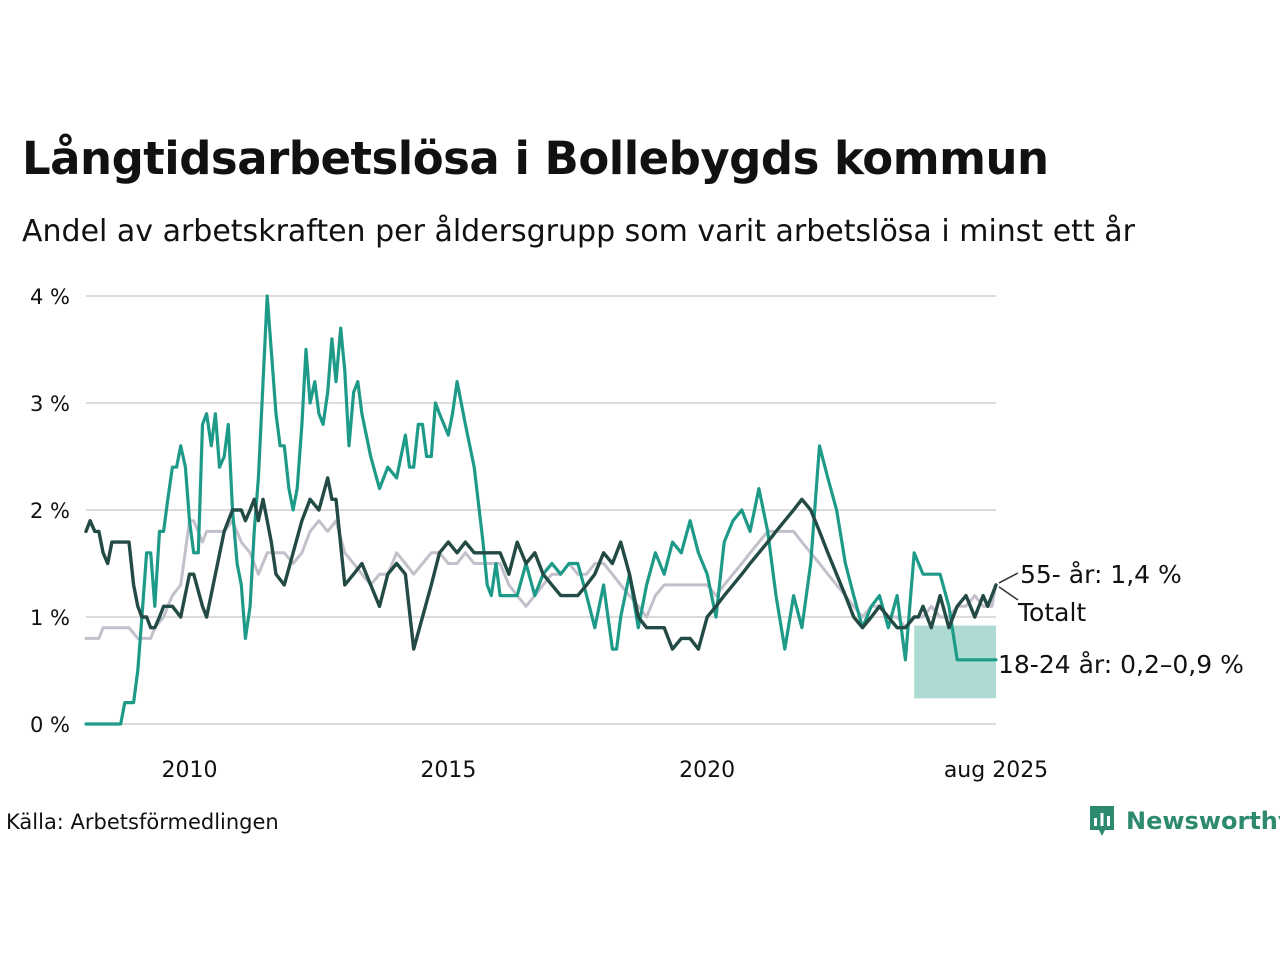 This screenshot has height=960, width=1280. What do you see at coordinates (1102, 821) in the screenshot?
I see `newsworthy-icon` at bounding box center [1102, 821].